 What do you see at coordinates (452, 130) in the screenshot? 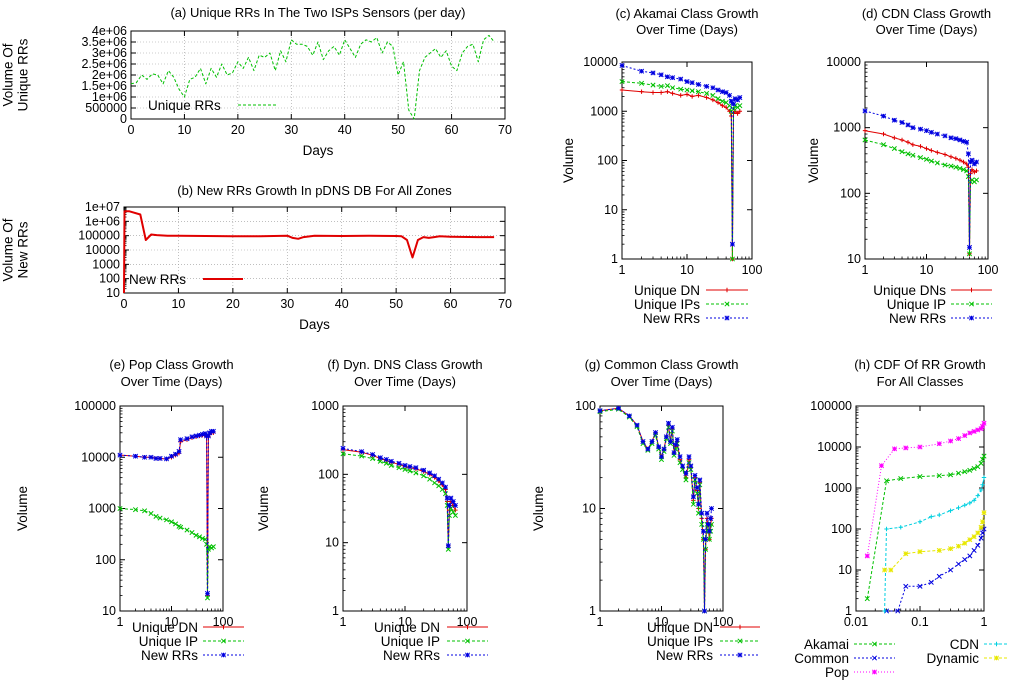
I see `x-tick-label: 60` at bounding box center [452, 130].